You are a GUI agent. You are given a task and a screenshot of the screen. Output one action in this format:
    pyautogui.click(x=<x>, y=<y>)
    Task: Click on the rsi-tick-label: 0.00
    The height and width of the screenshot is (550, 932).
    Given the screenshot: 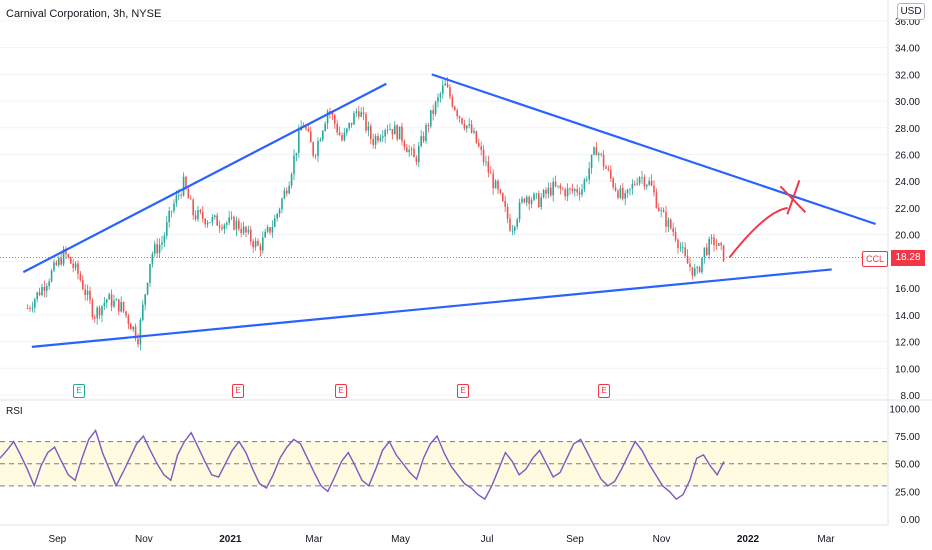 What is the action you would take?
    pyautogui.click(x=911, y=520)
    